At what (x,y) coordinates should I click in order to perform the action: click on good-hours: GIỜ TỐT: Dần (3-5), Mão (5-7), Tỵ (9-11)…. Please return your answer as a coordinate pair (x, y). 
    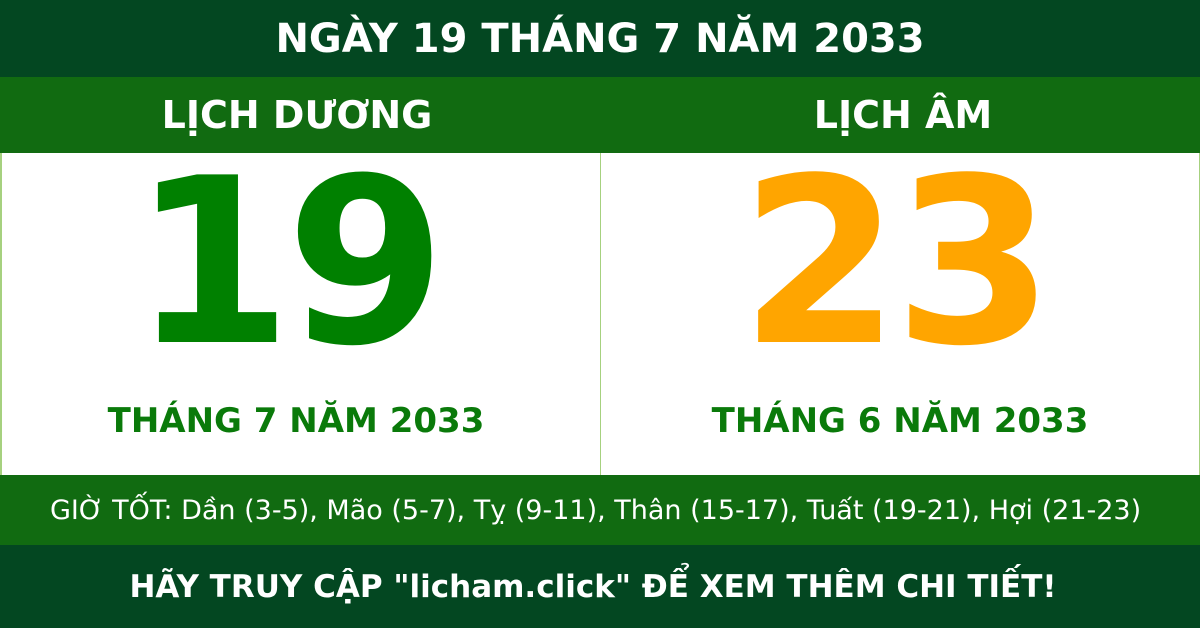
    Looking at the image, I should click on (600, 510).